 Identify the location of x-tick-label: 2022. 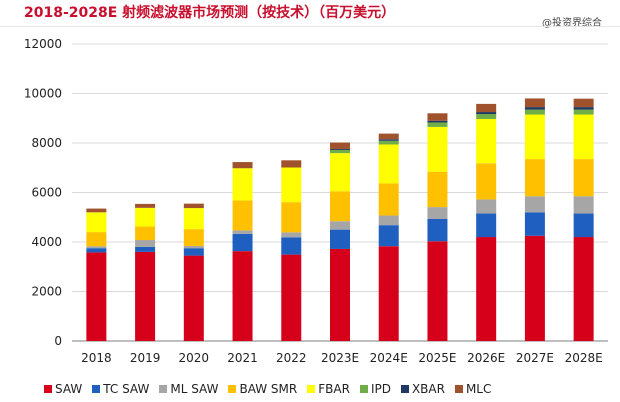
(291, 358).